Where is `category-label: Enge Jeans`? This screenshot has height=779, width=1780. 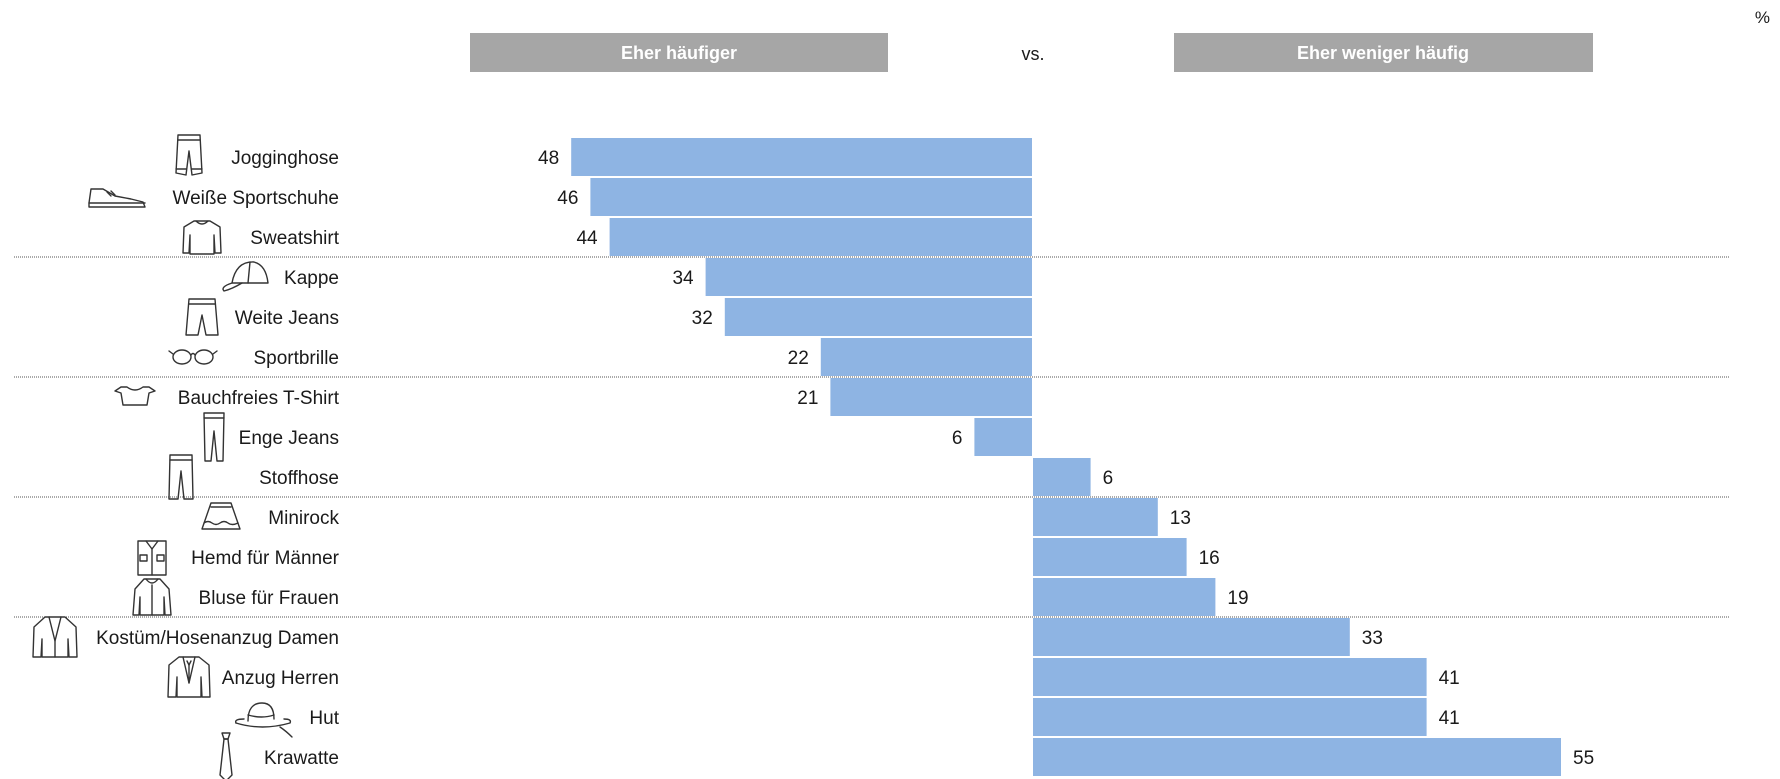 category-label: Enge Jeans is located at coordinates (289, 438).